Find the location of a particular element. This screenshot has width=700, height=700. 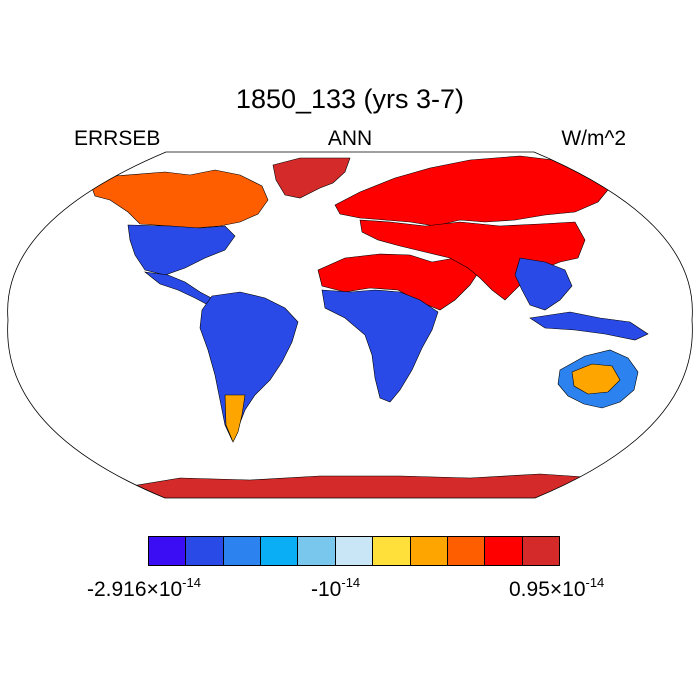

plot-title: 1850_133 (yrs 3-7) is located at coordinates (350, 99).